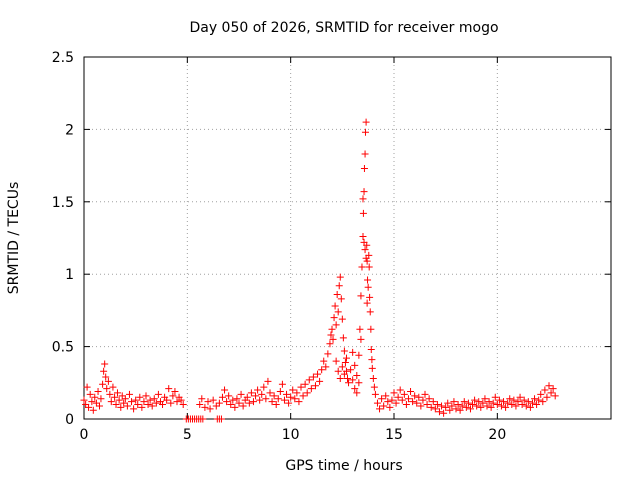 The image size is (640, 480). What do you see at coordinates (69, 130) in the screenshot?
I see `y-tick-label: 2` at bounding box center [69, 130].